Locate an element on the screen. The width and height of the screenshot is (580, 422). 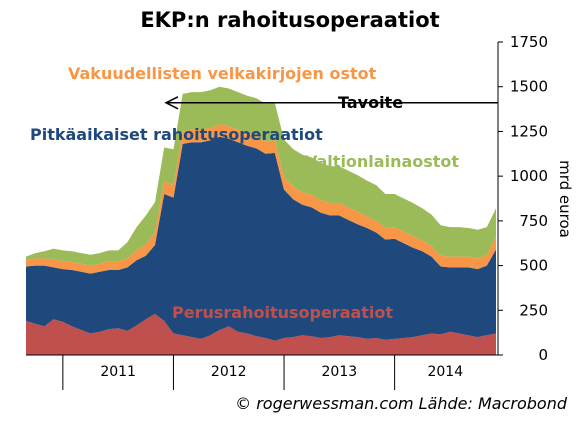
x-axis-ticks: 2011 2012 2013 2014 is located at coordinates (262, 372).